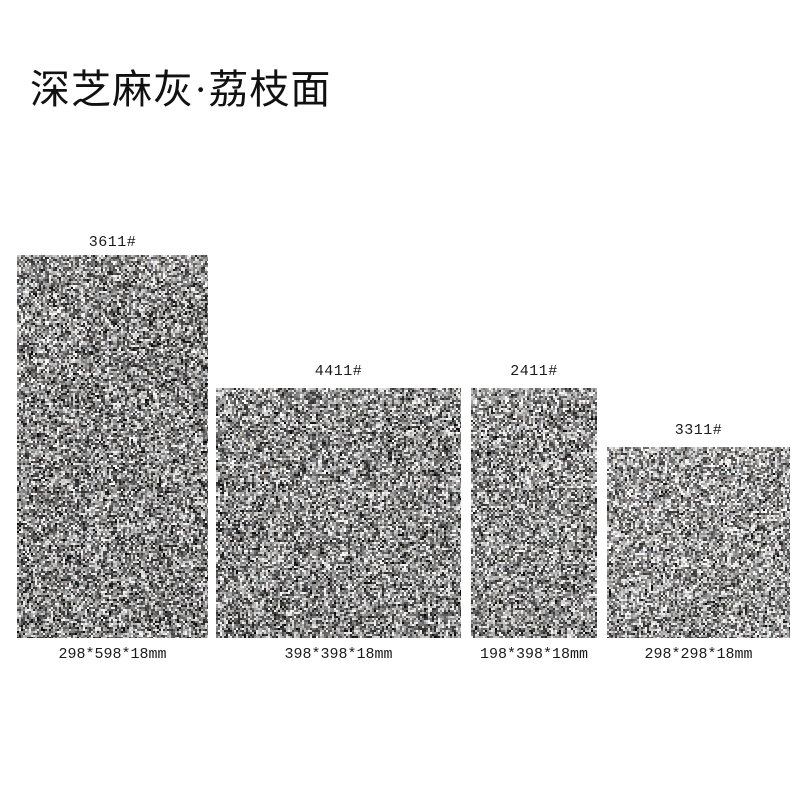  I want to click on tile-code-label: 3311#, so click(698, 430).